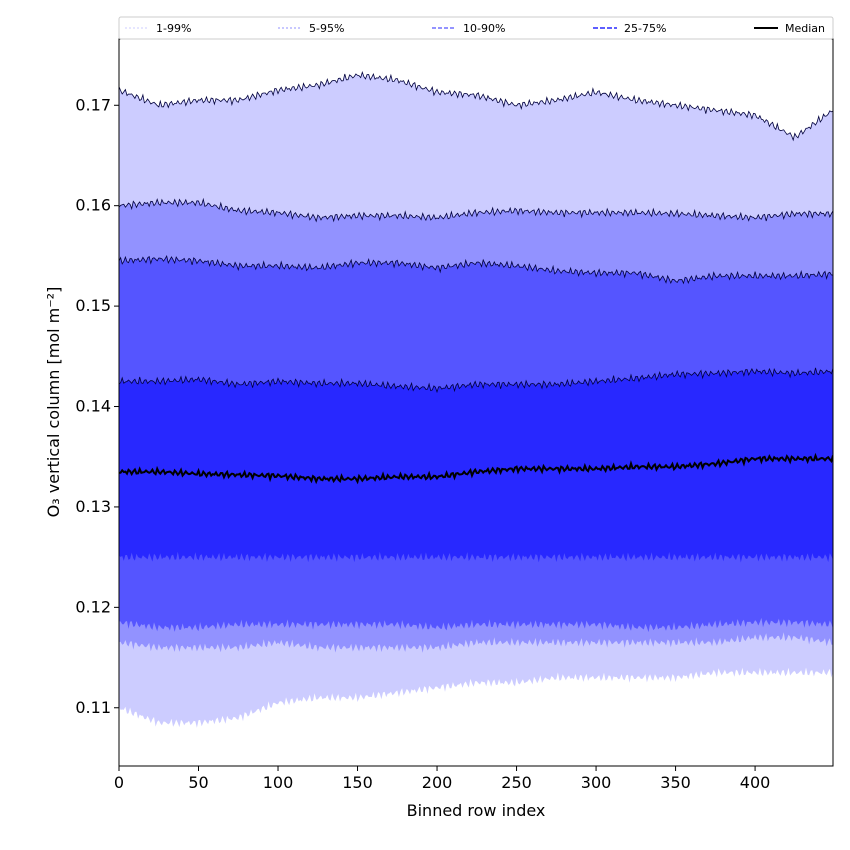  What do you see at coordinates (476, 380) in the screenshot?
I see `band-25-75-upper-line` at bounding box center [476, 380].